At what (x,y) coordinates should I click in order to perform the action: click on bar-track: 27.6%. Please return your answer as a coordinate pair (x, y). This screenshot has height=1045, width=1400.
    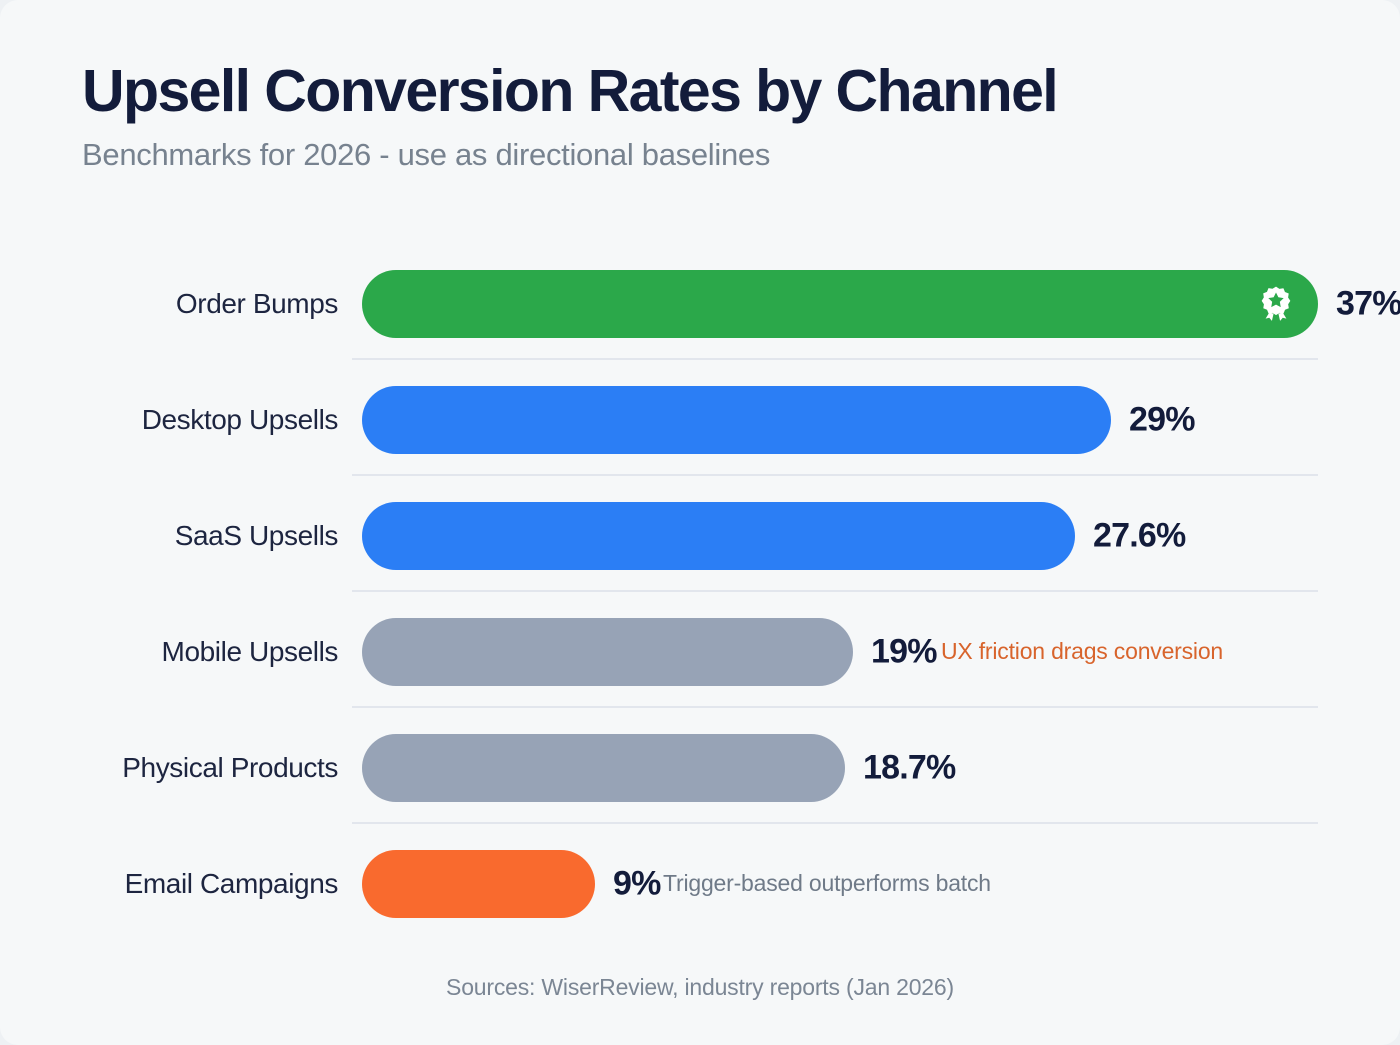
    Looking at the image, I should click on (840, 536).